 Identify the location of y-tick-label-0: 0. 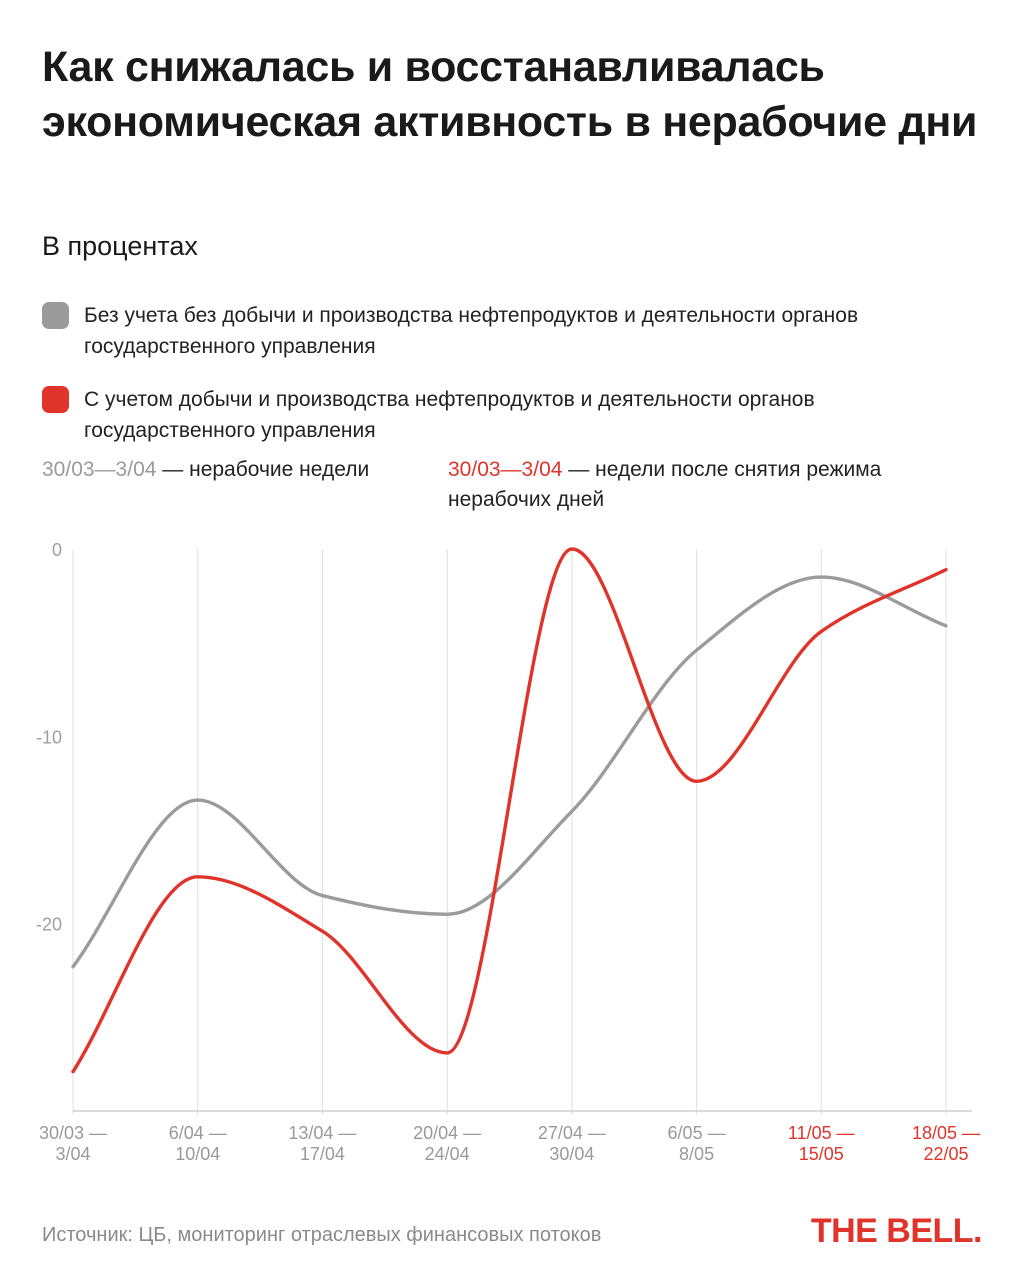
(57, 550).